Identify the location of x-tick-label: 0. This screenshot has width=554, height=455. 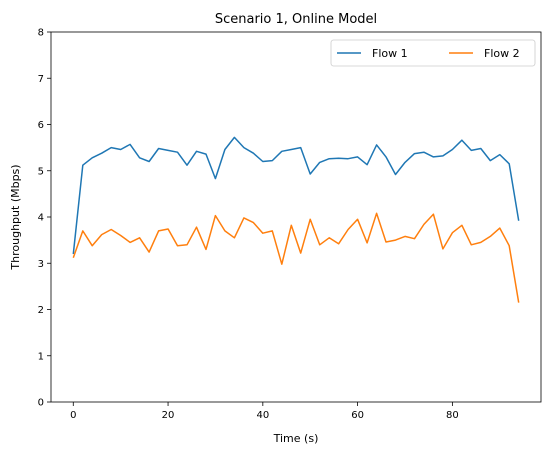
(73, 415).